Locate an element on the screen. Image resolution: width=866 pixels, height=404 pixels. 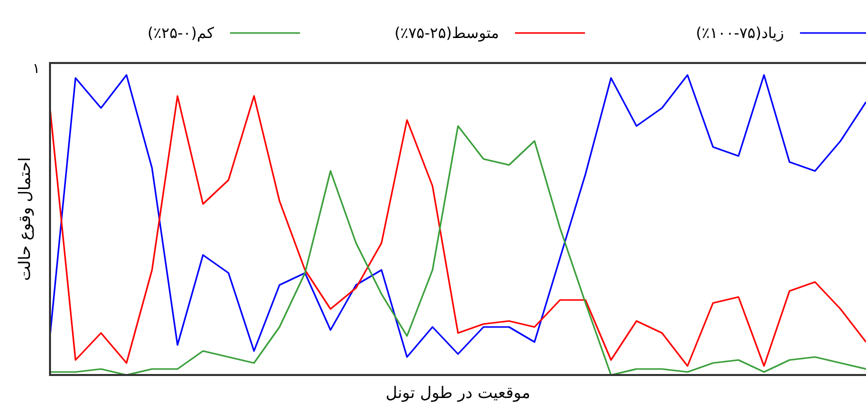
x-axis-title: موقعیت در طول تونل is located at coordinates (458, 392).